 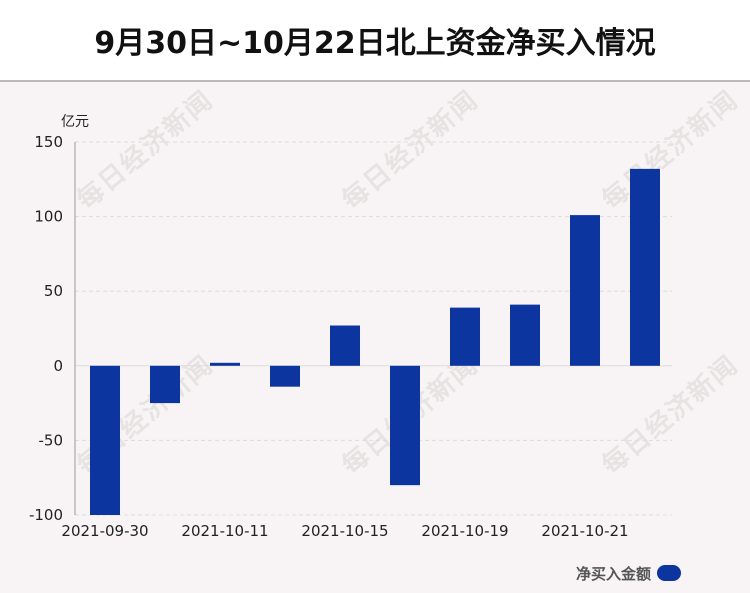 What do you see at coordinates (224, 531) in the screenshot?
I see `x-tick-label: 2021-10-11` at bounding box center [224, 531].